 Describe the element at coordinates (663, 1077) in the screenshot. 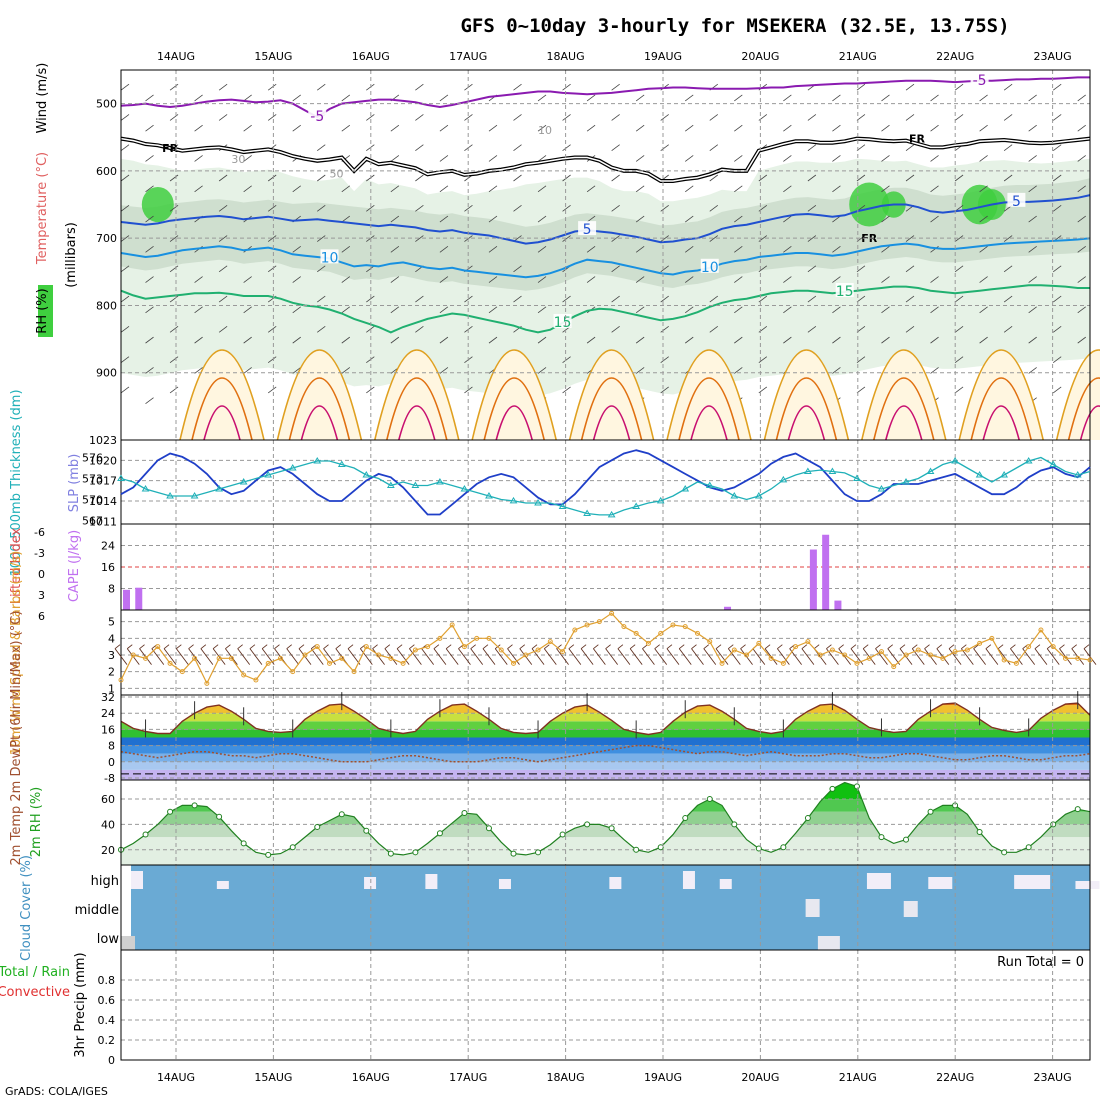

I see `bottom-date-label: 19AUG` at that location.